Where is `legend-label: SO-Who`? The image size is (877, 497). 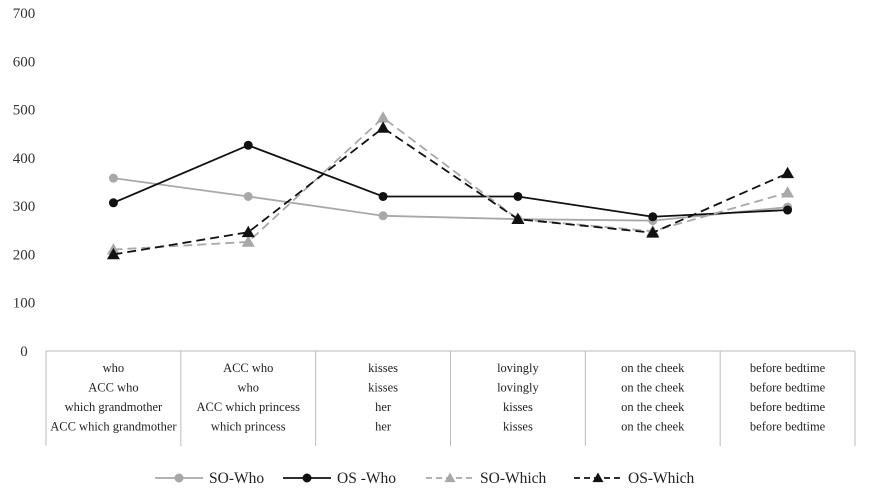 legend-label: SO-Who is located at coordinates (236, 478).